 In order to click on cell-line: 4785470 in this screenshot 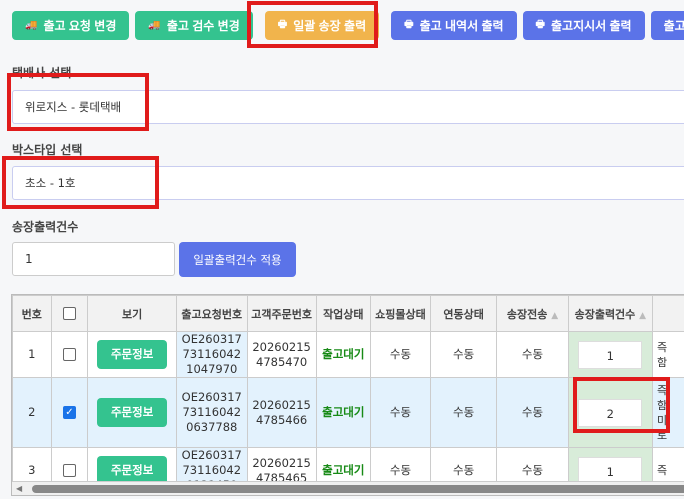, I will do `click(282, 361)`.